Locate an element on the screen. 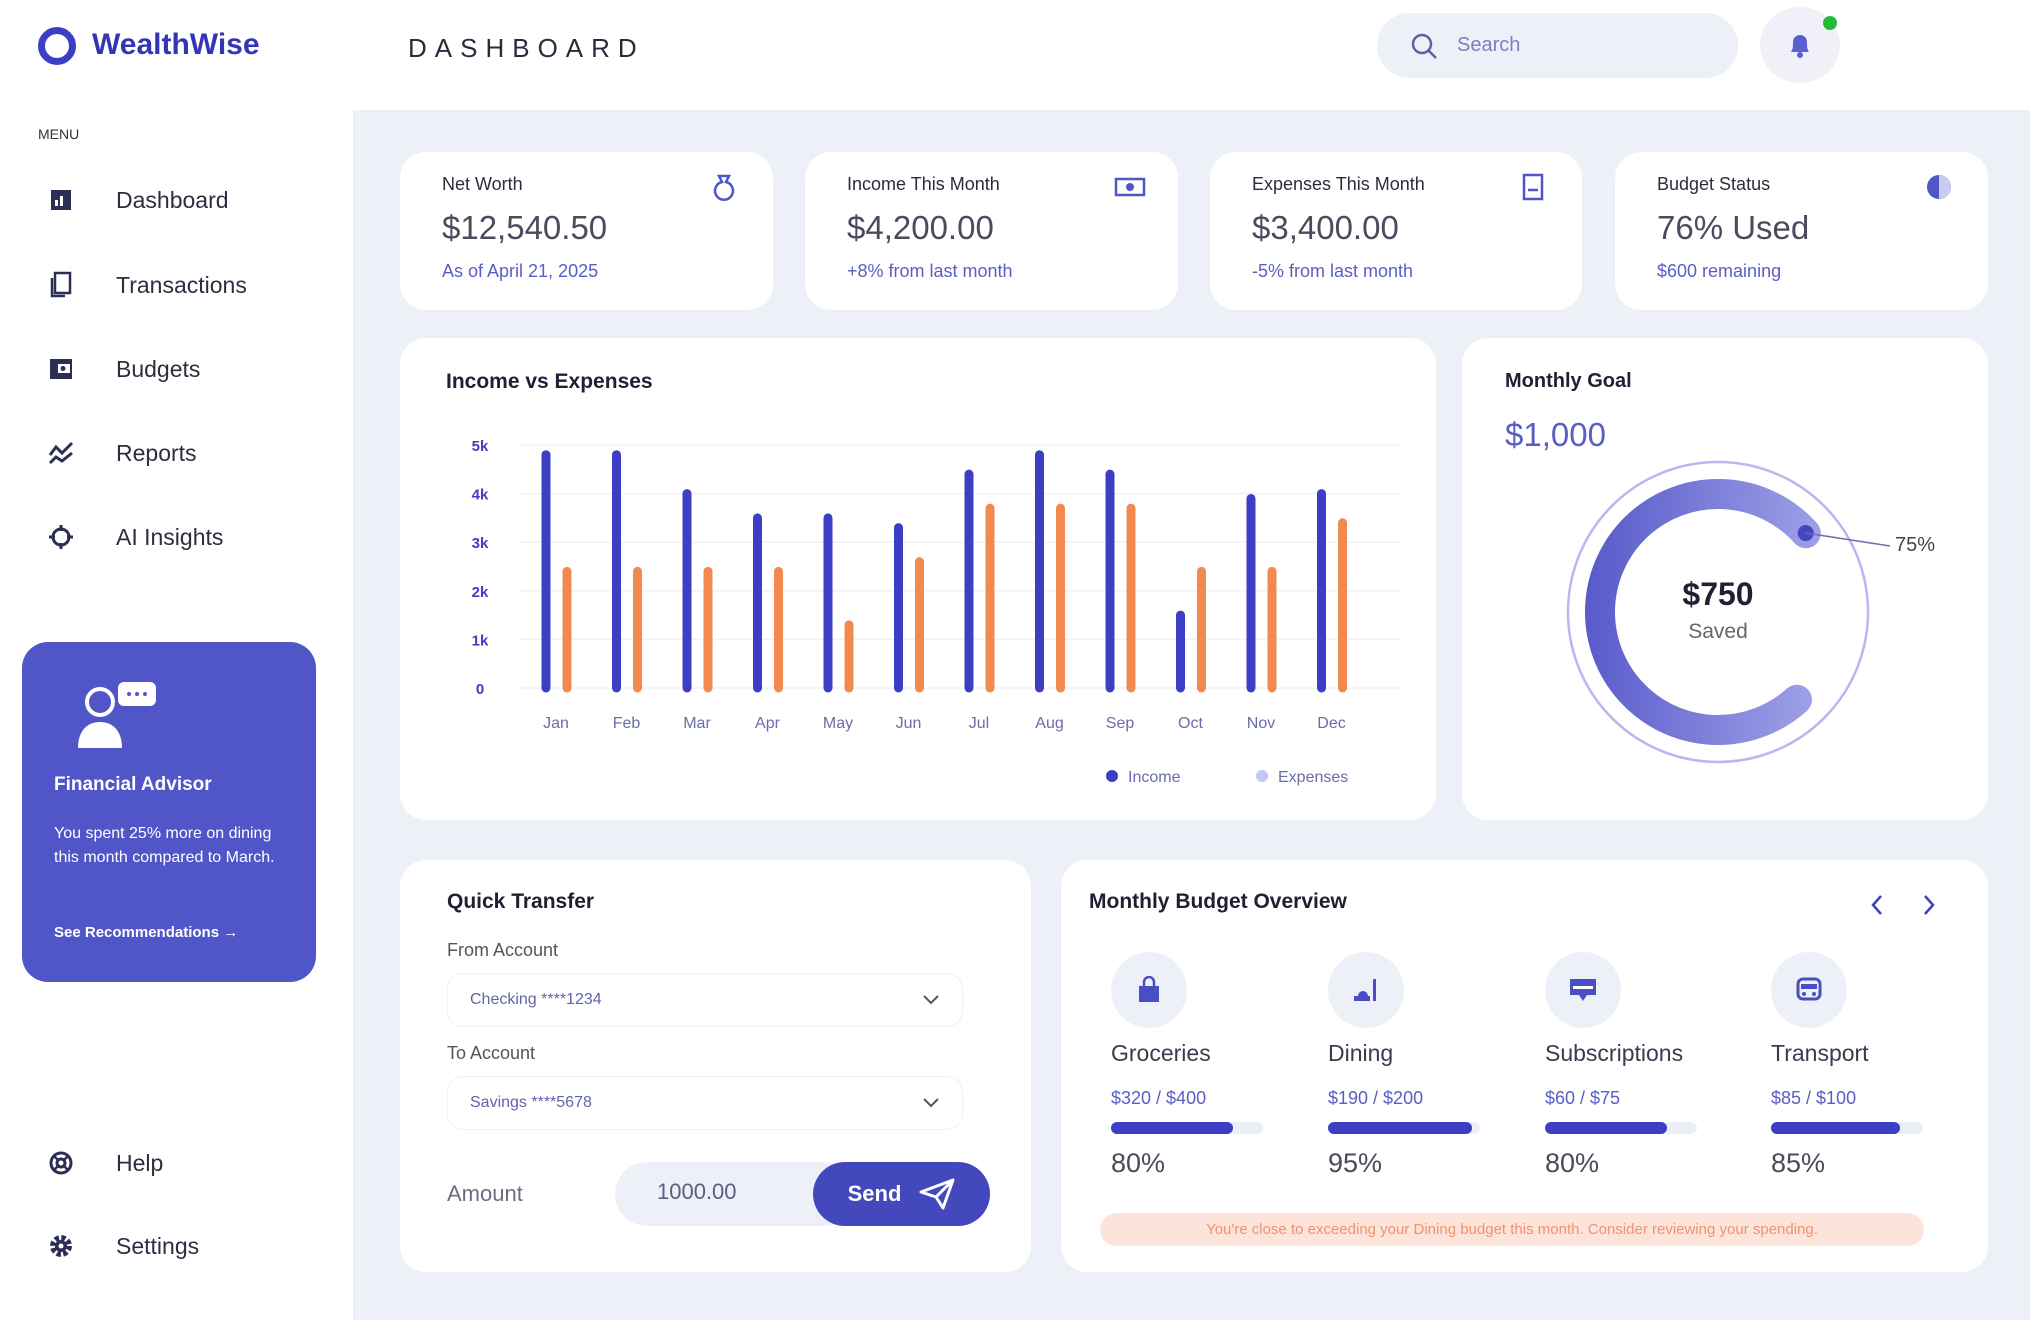 This screenshot has width=2030, height=1320. sidebar-item-label: Transactions is located at coordinates (181, 284).